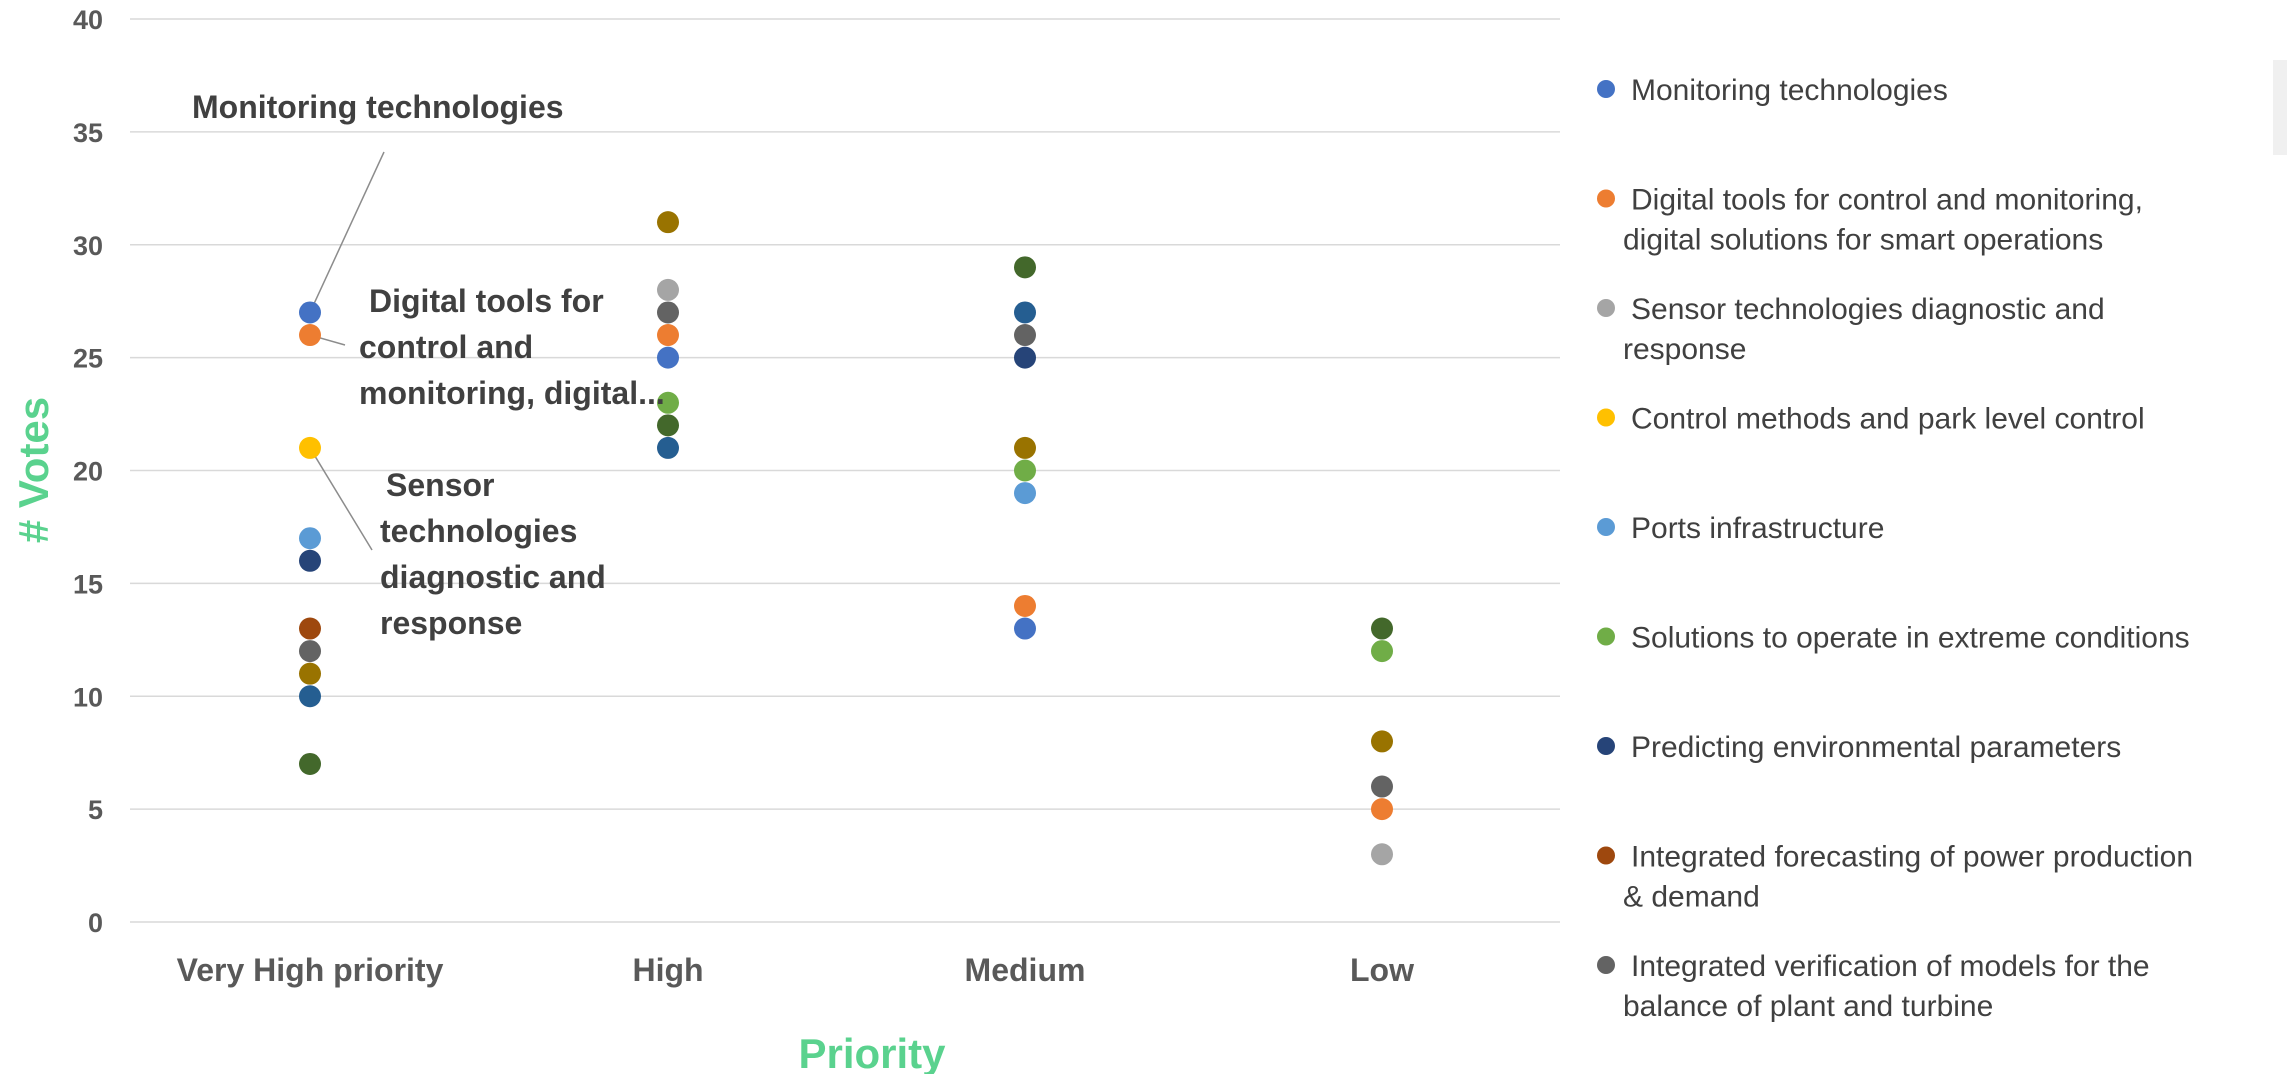 Image resolution: width=2287 pixels, height=1074 pixels. I want to click on annotation-line: Monitoring technologies, so click(378, 107).